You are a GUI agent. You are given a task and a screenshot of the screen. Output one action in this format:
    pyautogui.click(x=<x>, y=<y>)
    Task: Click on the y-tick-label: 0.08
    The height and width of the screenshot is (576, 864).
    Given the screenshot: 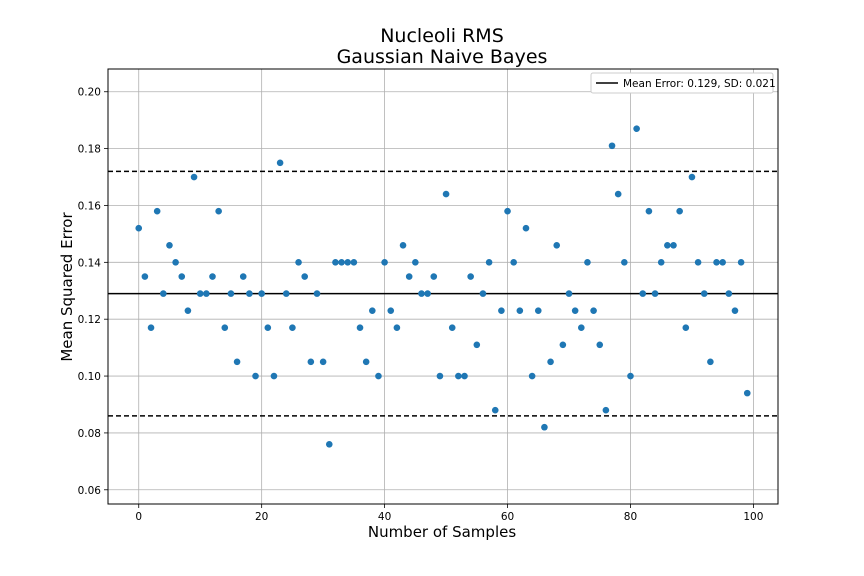 What is the action you would take?
    pyautogui.click(x=89, y=434)
    